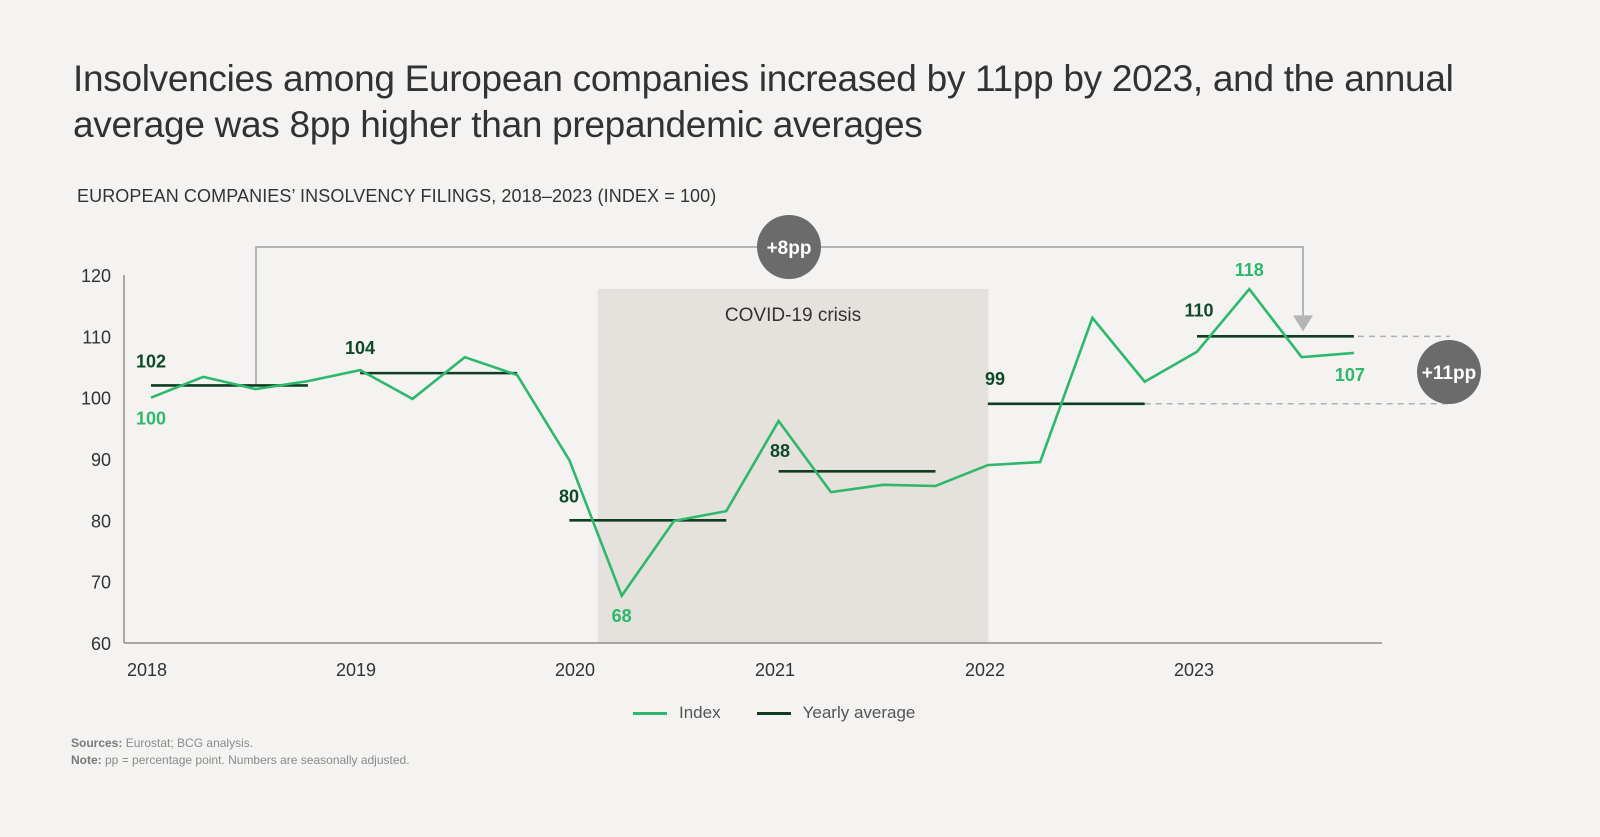 The image size is (1600, 837). Describe the element at coordinates (1198, 310) in the screenshot. I see `yearly-average-label: 110` at that location.